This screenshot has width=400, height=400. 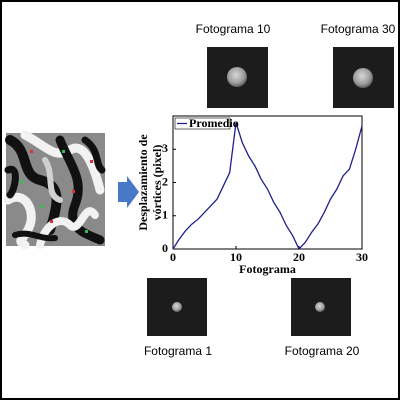 What do you see at coordinates (165, 248) in the screenshot?
I see `y-tick-label: 0` at bounding box center [165, 248].